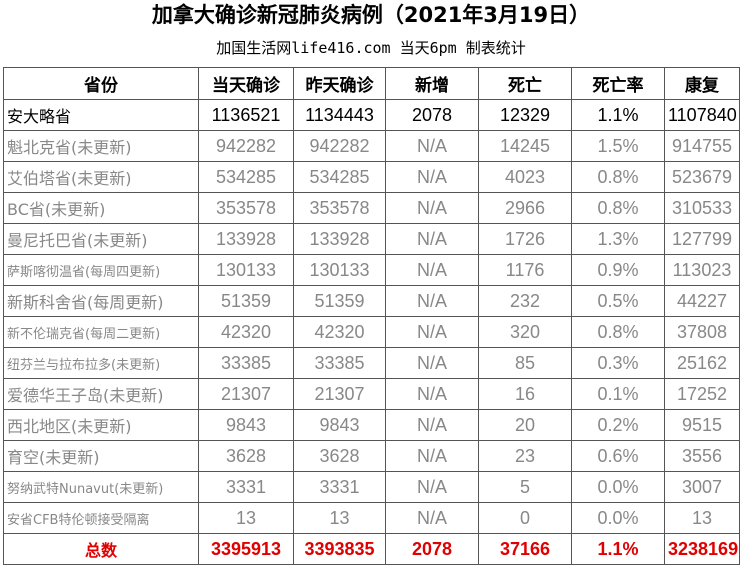 The width and height of the screenshot is (742, 570). What do you see at coordinates (246, 549) in the screenshot?
I see `total-cell: 3395913` at bounding box center [246, 549].